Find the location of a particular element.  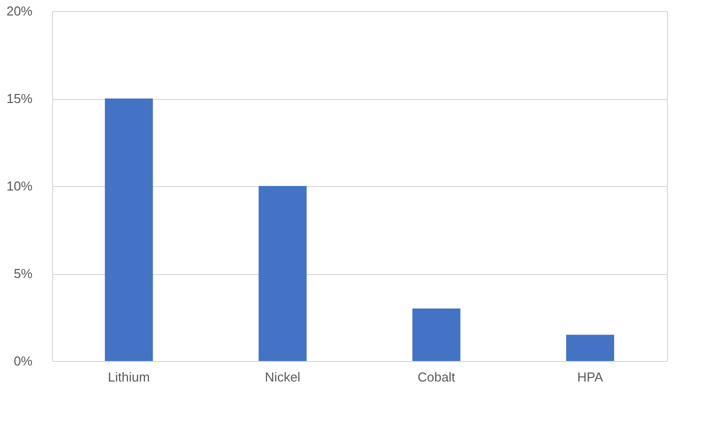

y-tick-label: 5% is located at coordinates (23, 273).